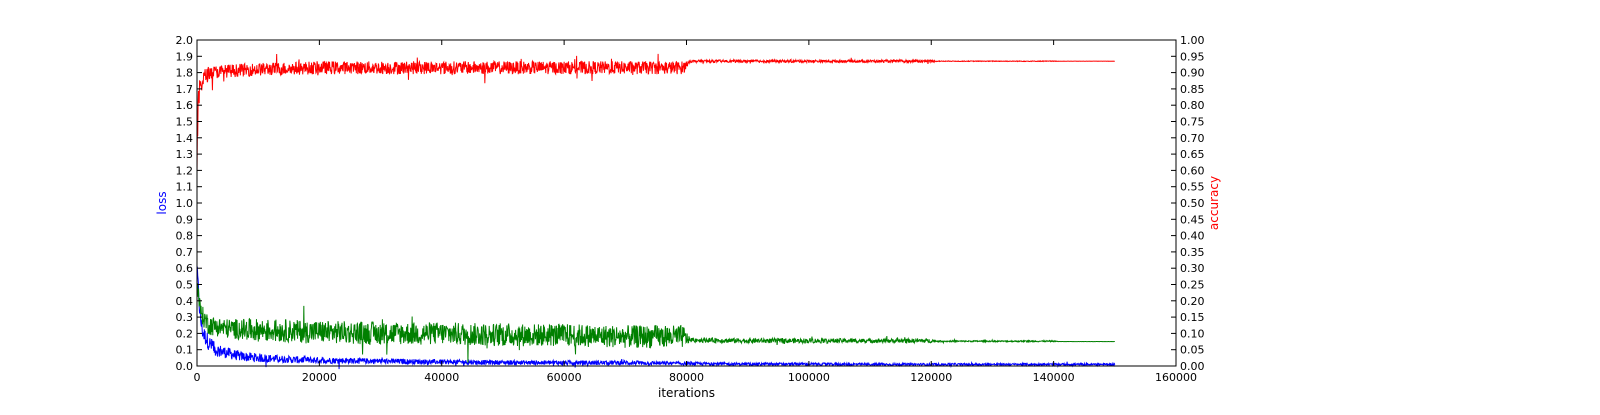  What do you see at coordinates (1192, 89) in the screenshot?
I see `right-y-tick-label: 0.85` at bounding box center [1192, 89].